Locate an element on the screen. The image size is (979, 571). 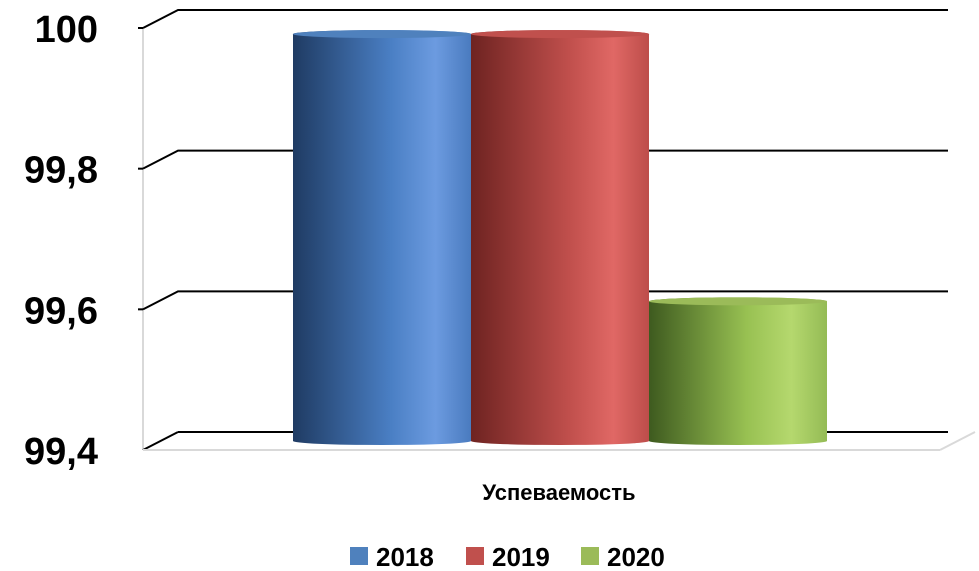
legend-label-2019: 2019 is located at coordinates (521, 556).